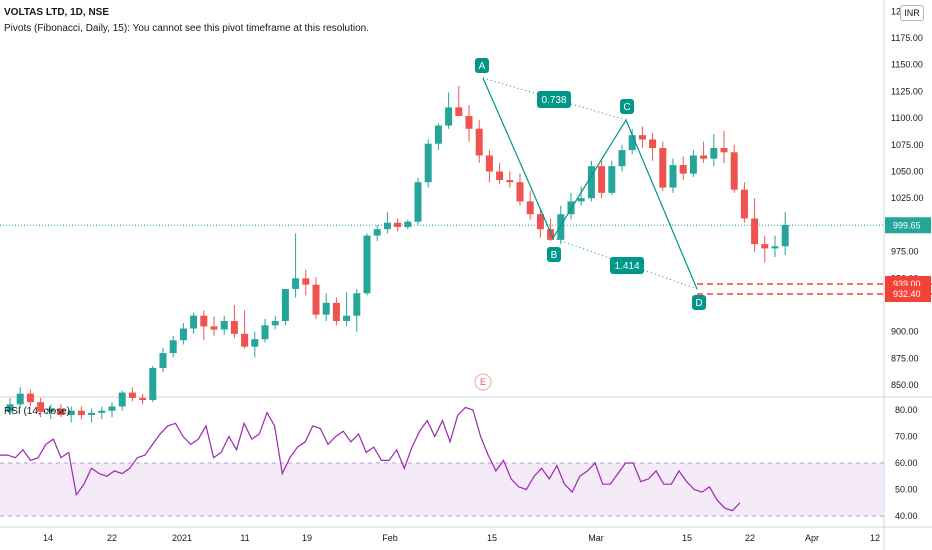  What do you see at coordinates (112, 538) in the screenshot?
I see `time-axis-label: 22` at bounding box center [112, 538].